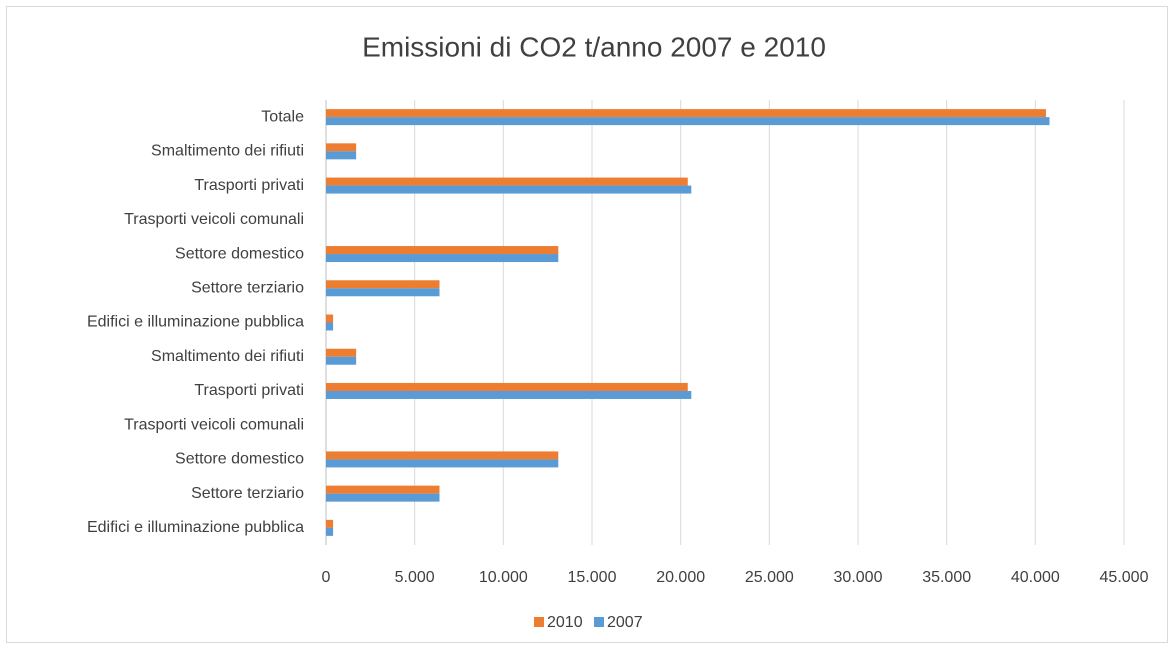 The width and height of the screenshot is (1174, 649). Describe the element at coordinates (565, 622) in the screenshot. I see `legend-label: 2010` at that location.